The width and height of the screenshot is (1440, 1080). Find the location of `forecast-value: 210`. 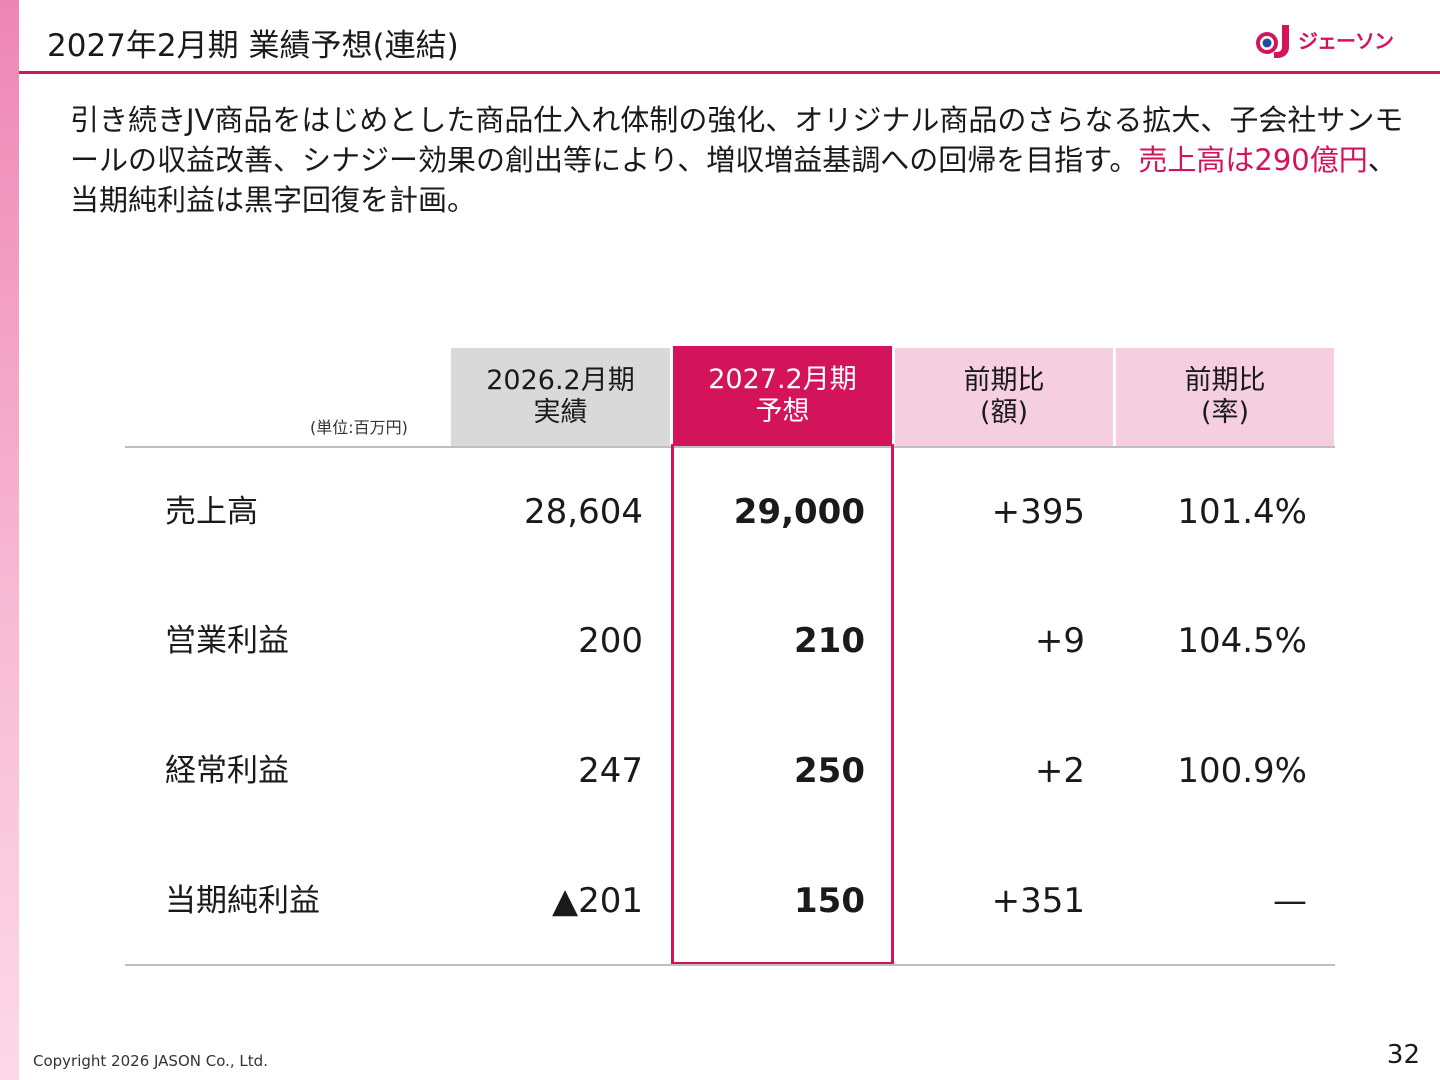

forecast-value: 210 is located at coordinates (829, 641).